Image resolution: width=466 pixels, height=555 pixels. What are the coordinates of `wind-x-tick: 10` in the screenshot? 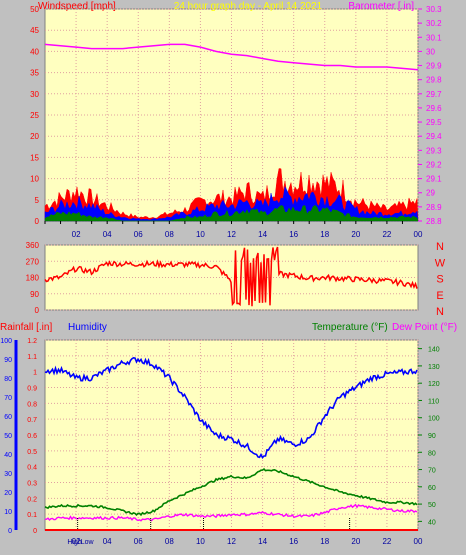 It's located at (200, 234).